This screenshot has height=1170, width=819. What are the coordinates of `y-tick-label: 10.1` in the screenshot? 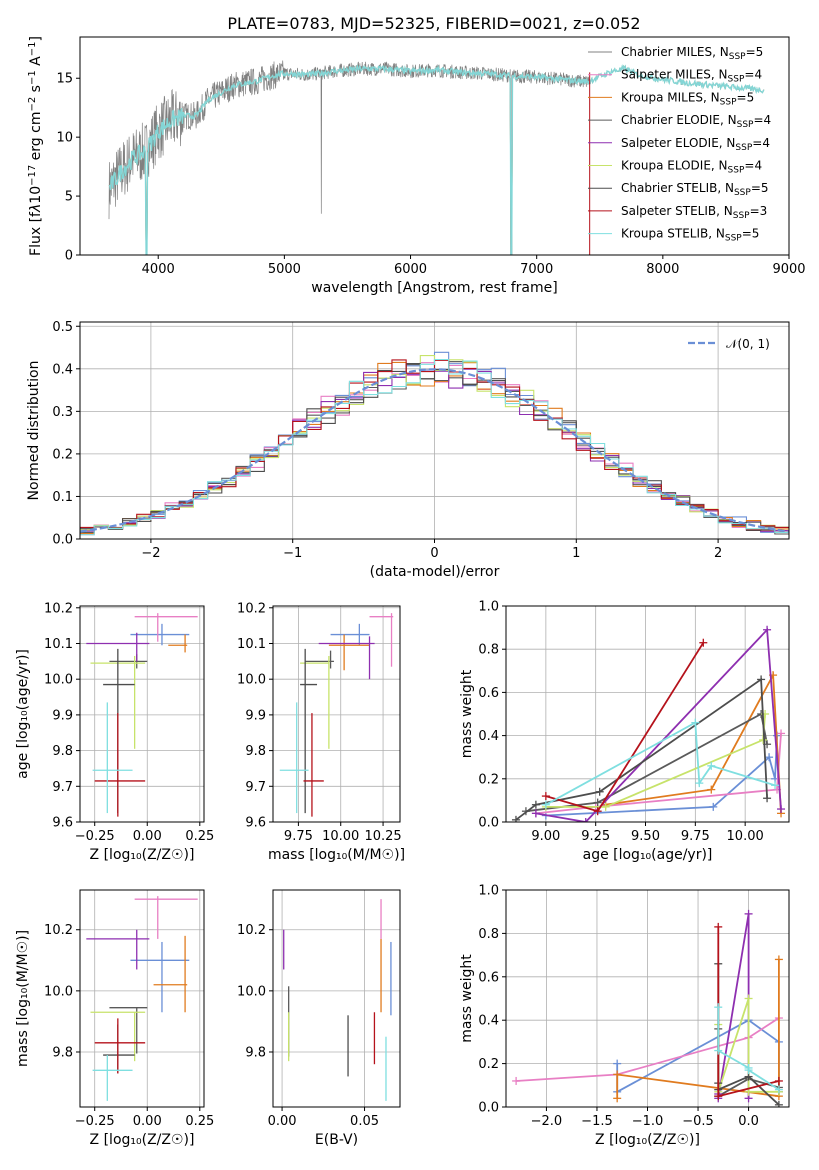 It's located at (251, 644).